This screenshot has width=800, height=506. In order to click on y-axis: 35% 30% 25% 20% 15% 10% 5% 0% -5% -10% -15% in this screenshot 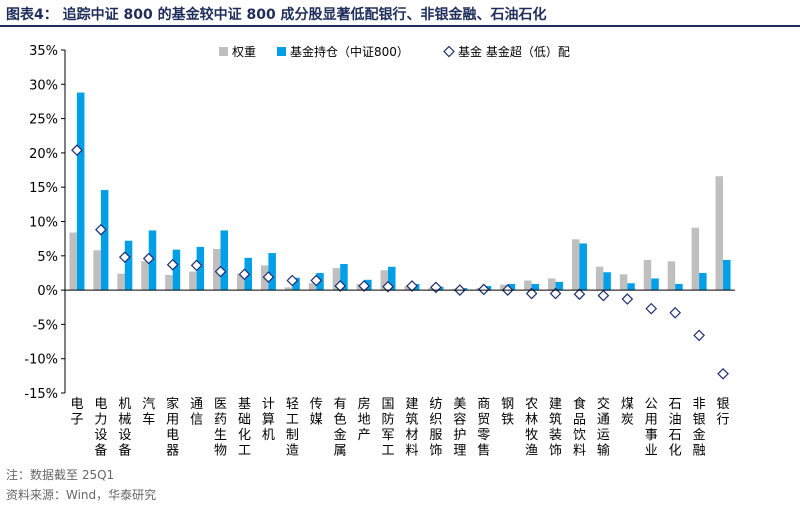, I will do `click(45, 223)`.